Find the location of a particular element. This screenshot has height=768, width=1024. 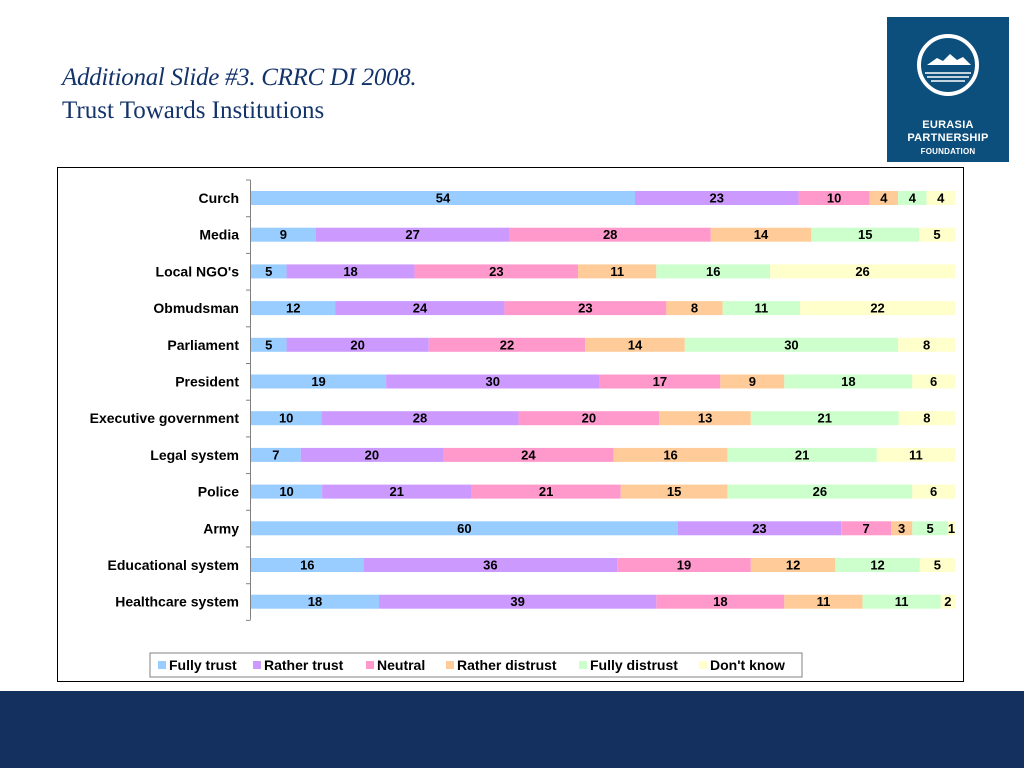

category-label: Police is located at coordinates (218, 492).